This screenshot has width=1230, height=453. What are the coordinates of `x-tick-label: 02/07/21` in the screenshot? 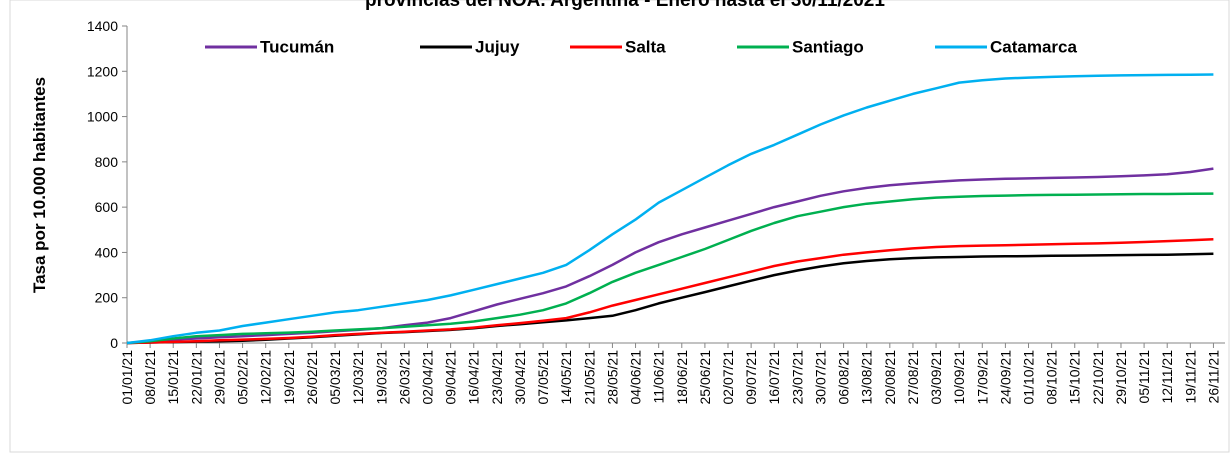 It's located at (728, 377).